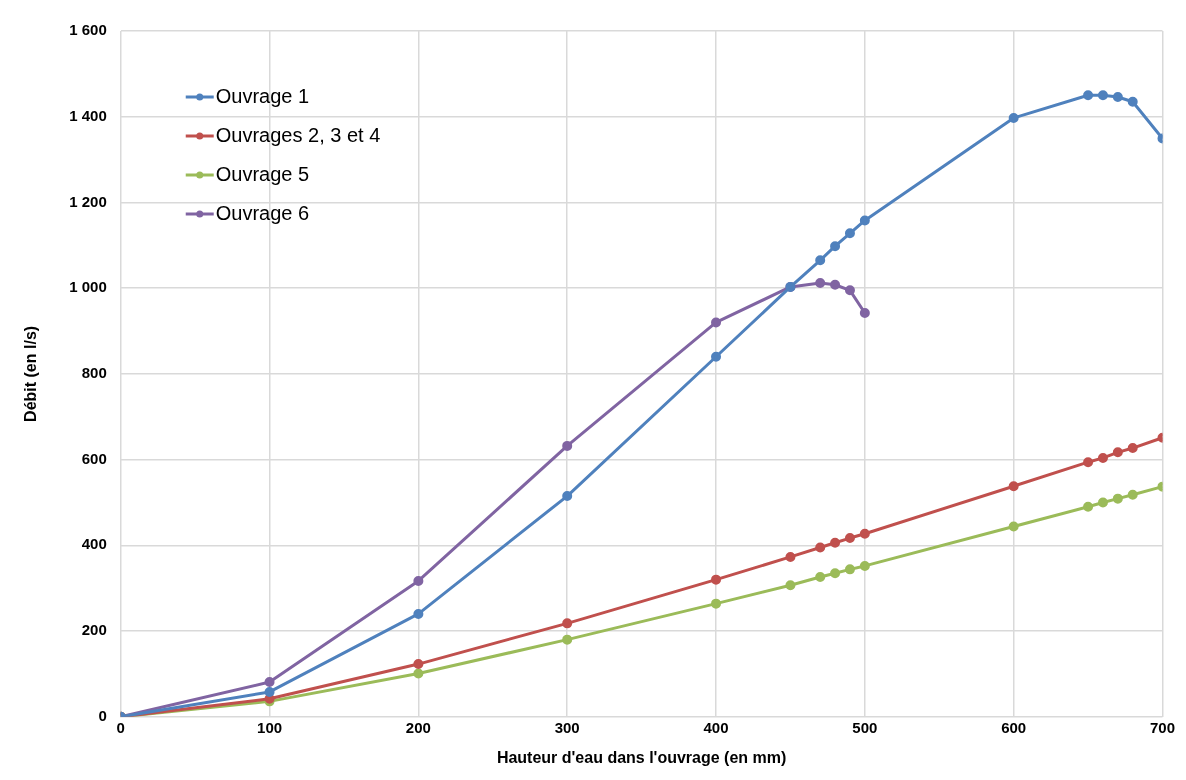 This screenshot has height=780, width=1186. Describe the element at coordinates (120, 727) in the screenshot. I see `x-tick-label: 0` at that location.